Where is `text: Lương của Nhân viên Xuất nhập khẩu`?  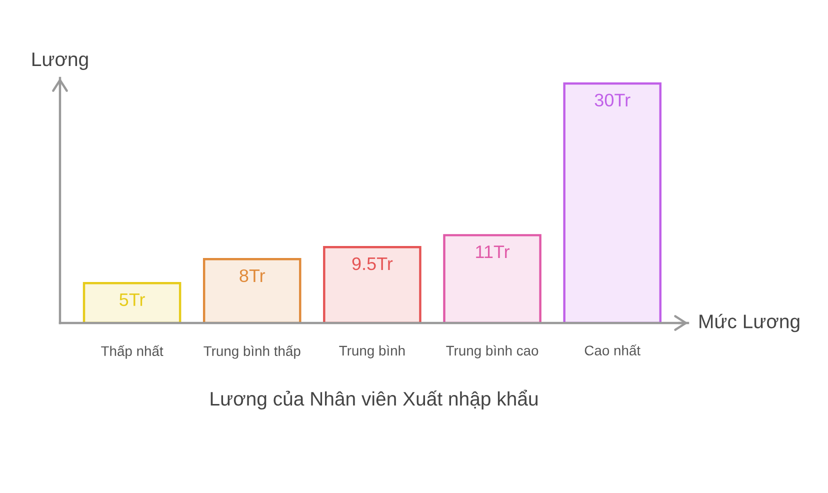
text: Lương của Nhân viên Xuất nhập khẩu is located at coordinates (374, 400).